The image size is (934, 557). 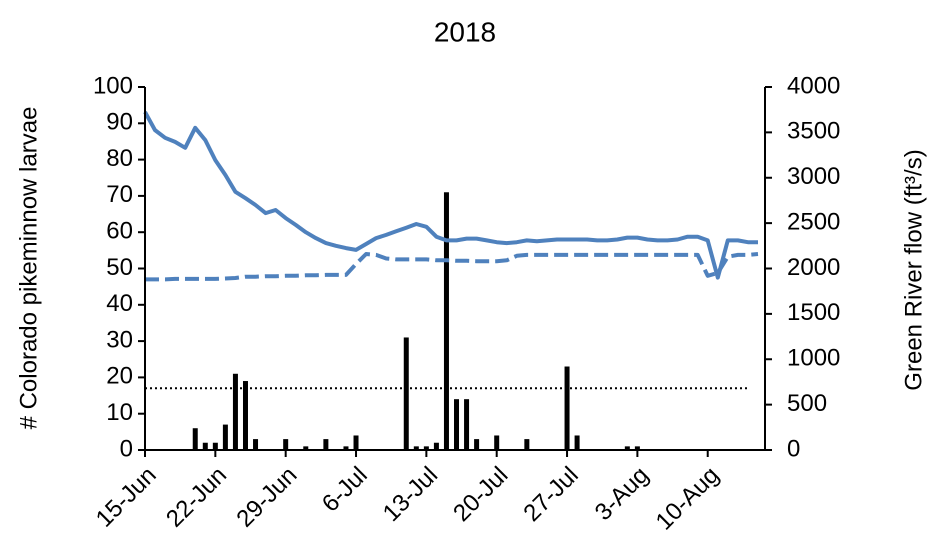 What do you see at coordinates (813, 358) in the screenshot?
I see `y2-tick-label: 1000` at bounding box center [813, 358].